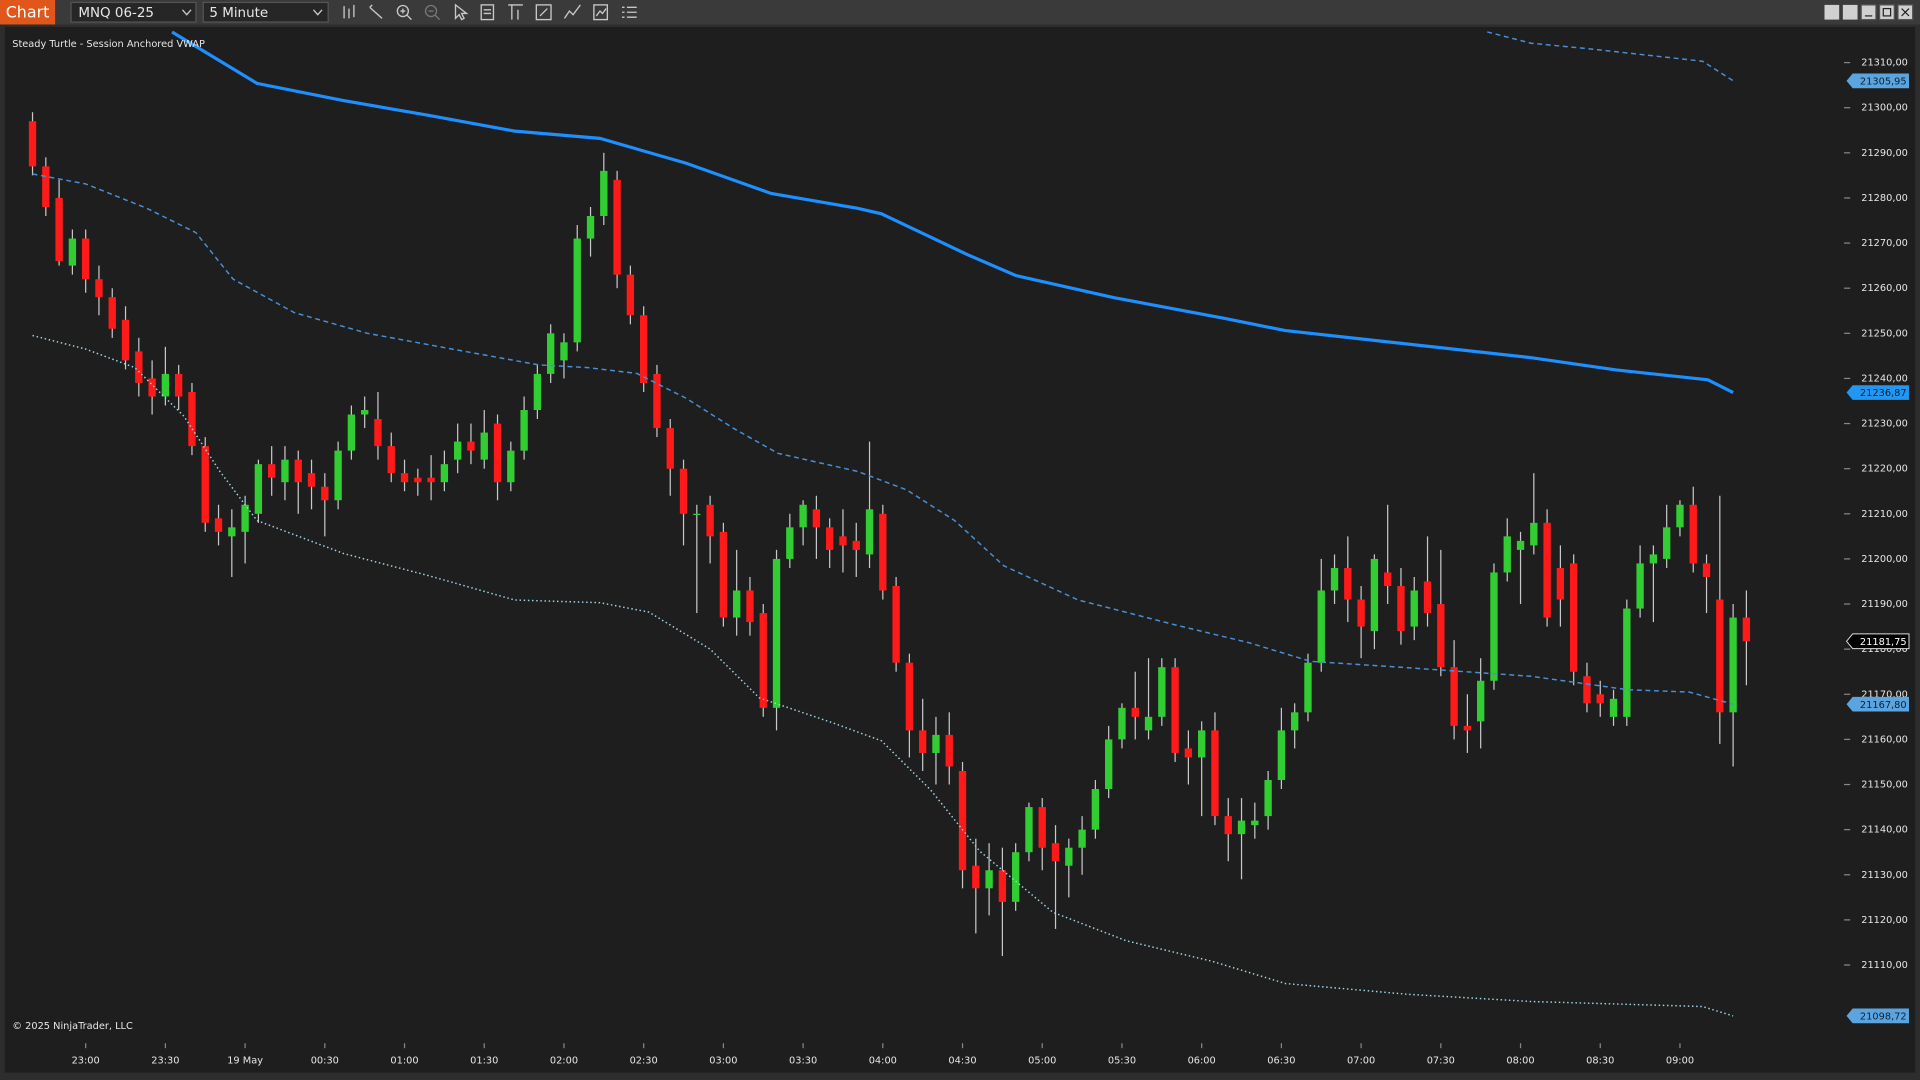 The width and height of the screenshot is (1920, 1080). I want to click on minimize-button, so click(1868, 12).